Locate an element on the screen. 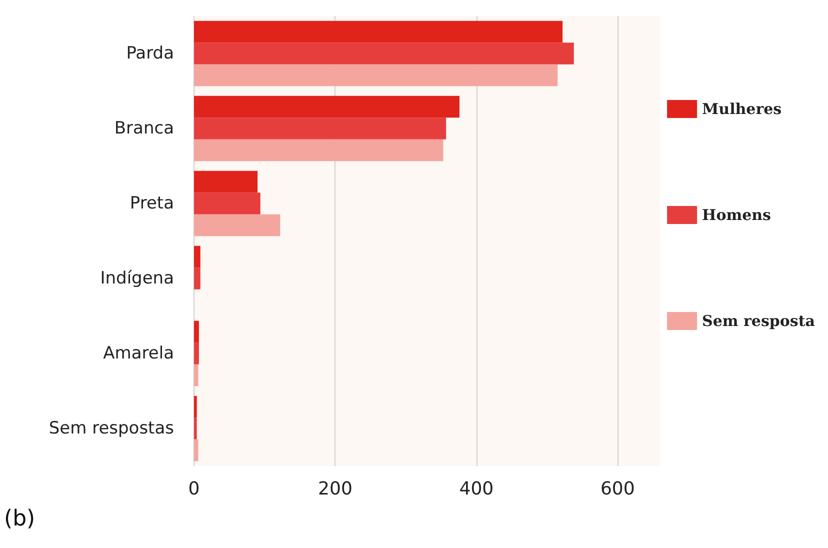  y-tick-label: Indígena is located at coordinates (137, 278).